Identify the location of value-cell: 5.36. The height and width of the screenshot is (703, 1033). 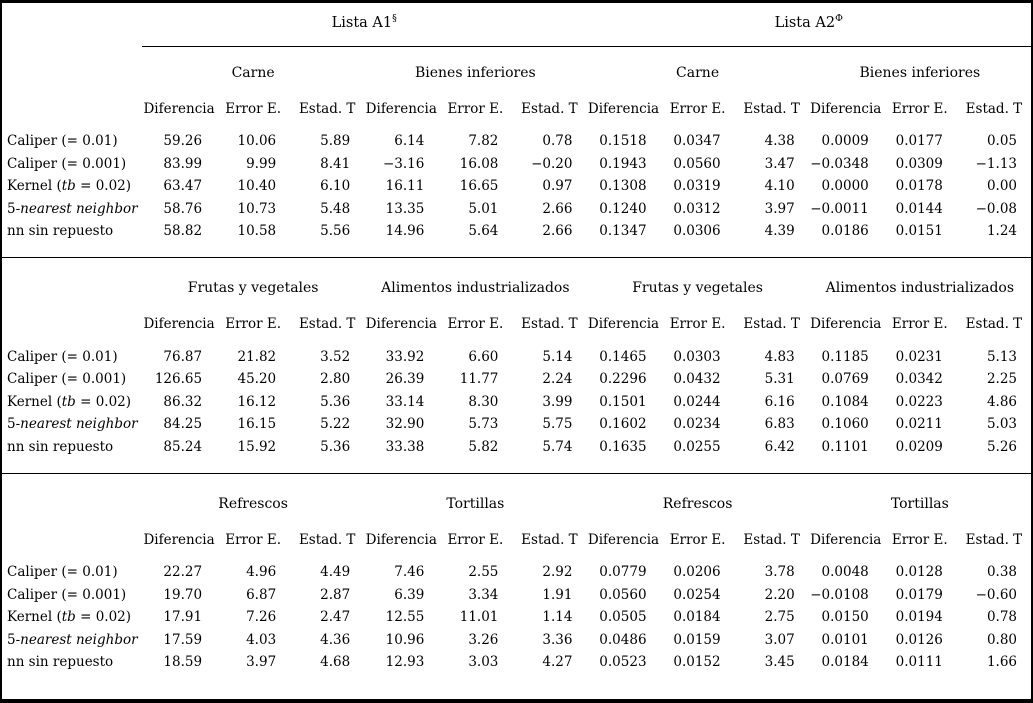
(335, 446).